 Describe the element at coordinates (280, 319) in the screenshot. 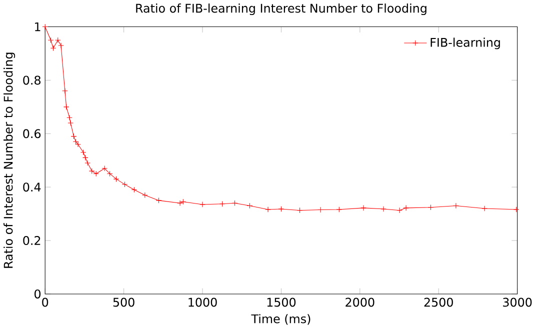

I see `x-axis-title: Time (ms)` at that location.